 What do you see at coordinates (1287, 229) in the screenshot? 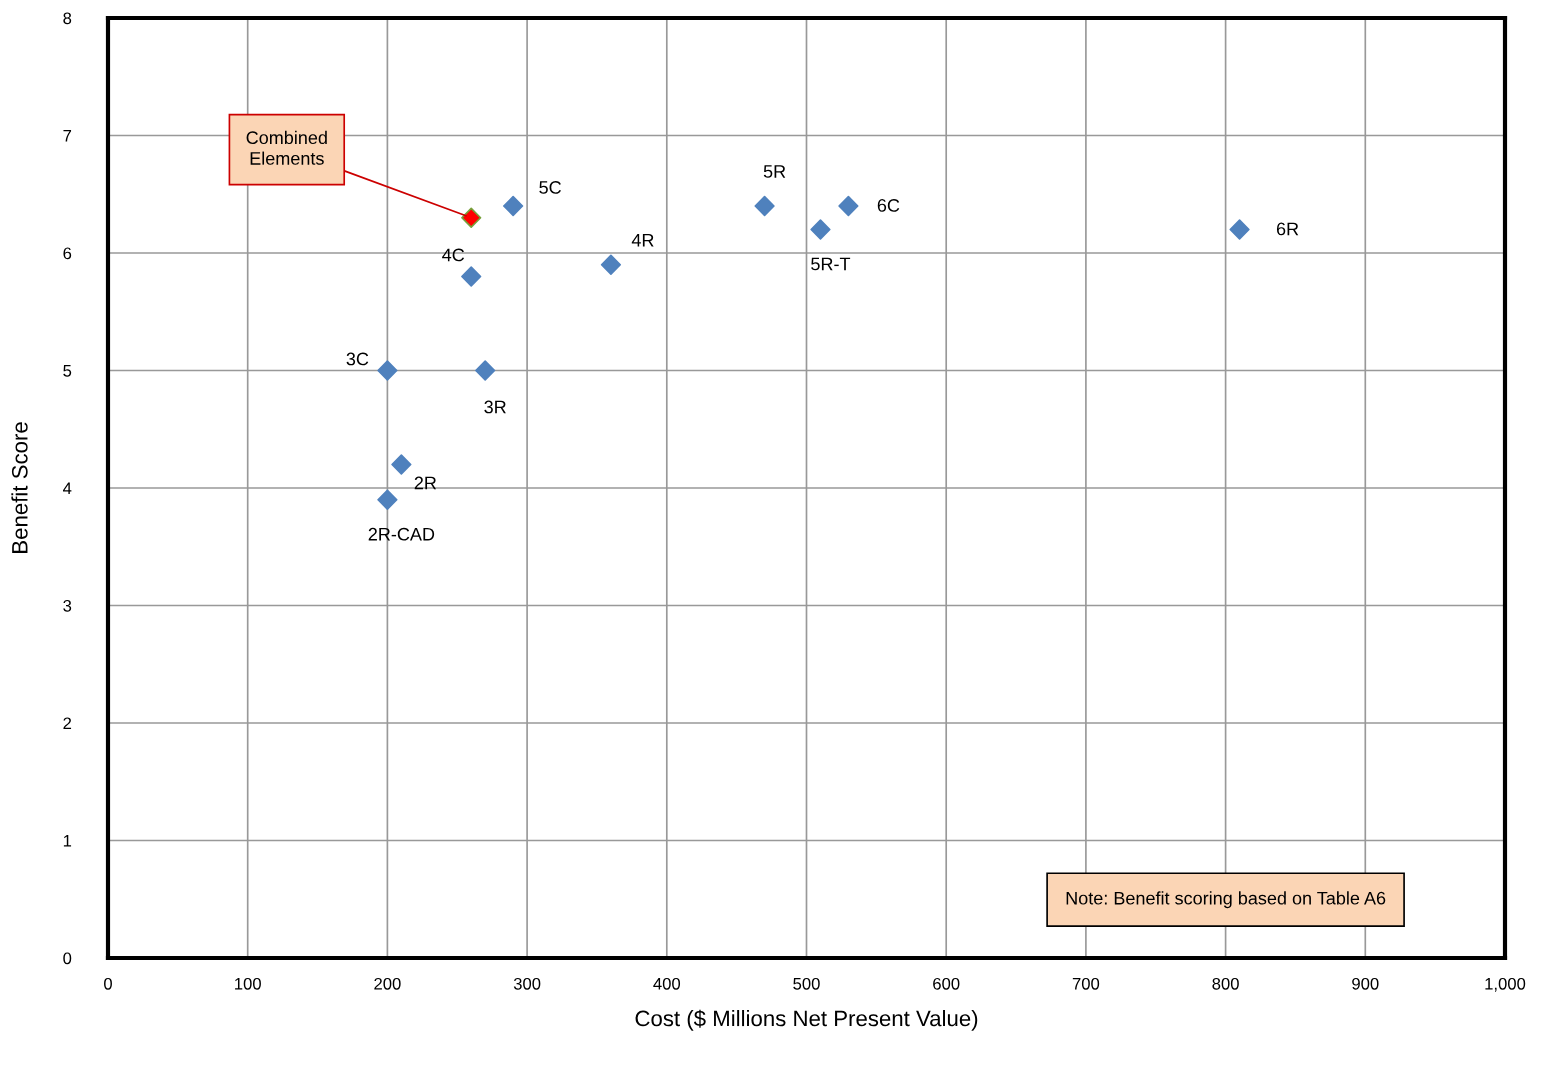
I see `annotation: 6R` at bounding box center [1287, 229].